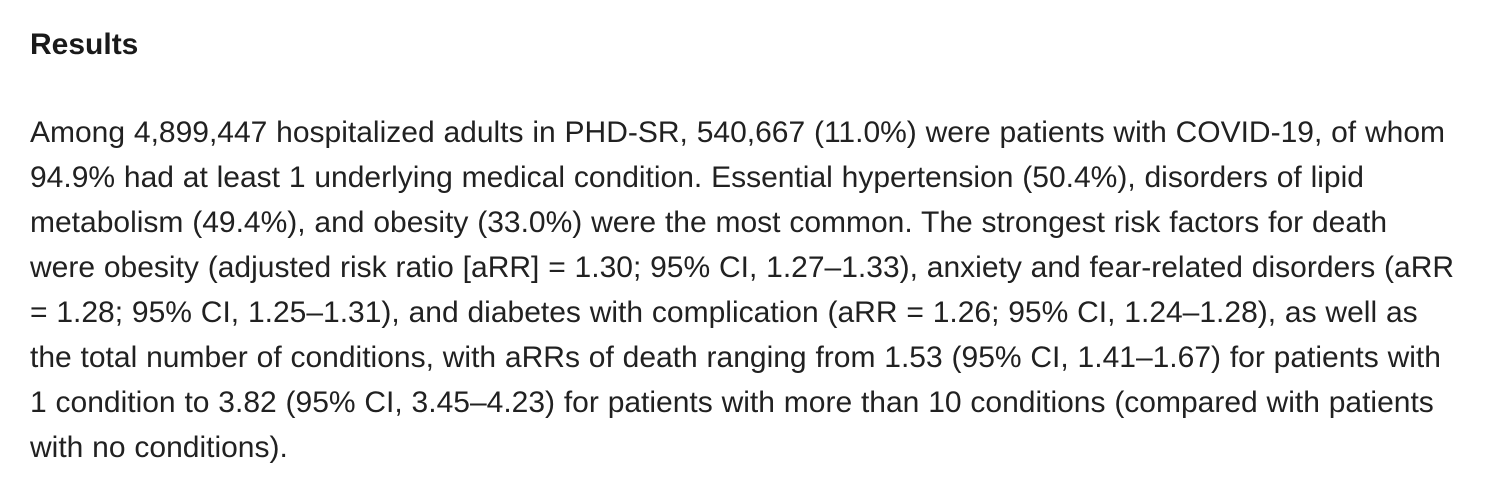  I want to click on results-heading: Results, so click(84, 44).